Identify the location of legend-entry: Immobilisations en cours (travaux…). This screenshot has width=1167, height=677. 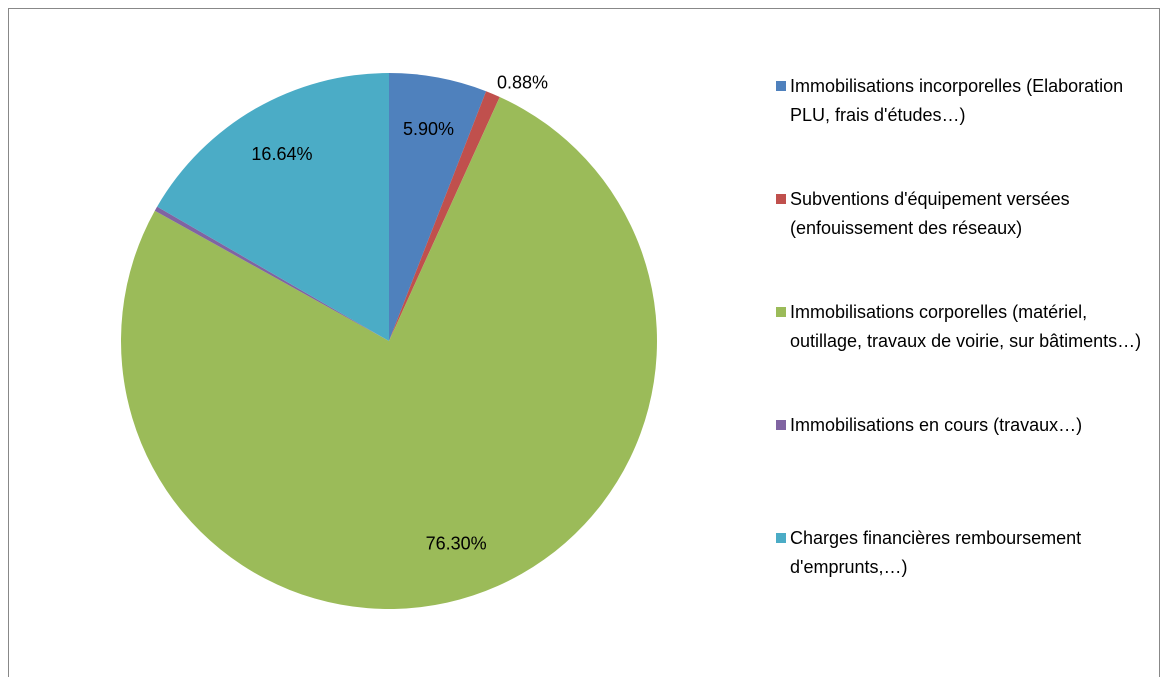
(966, 425).